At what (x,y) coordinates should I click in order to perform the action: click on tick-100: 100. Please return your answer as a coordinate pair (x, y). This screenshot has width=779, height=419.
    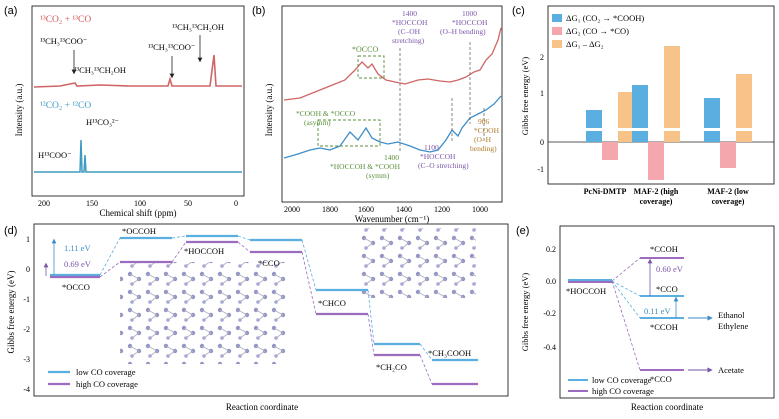
    Looking at the image, I should click on (140, 203).